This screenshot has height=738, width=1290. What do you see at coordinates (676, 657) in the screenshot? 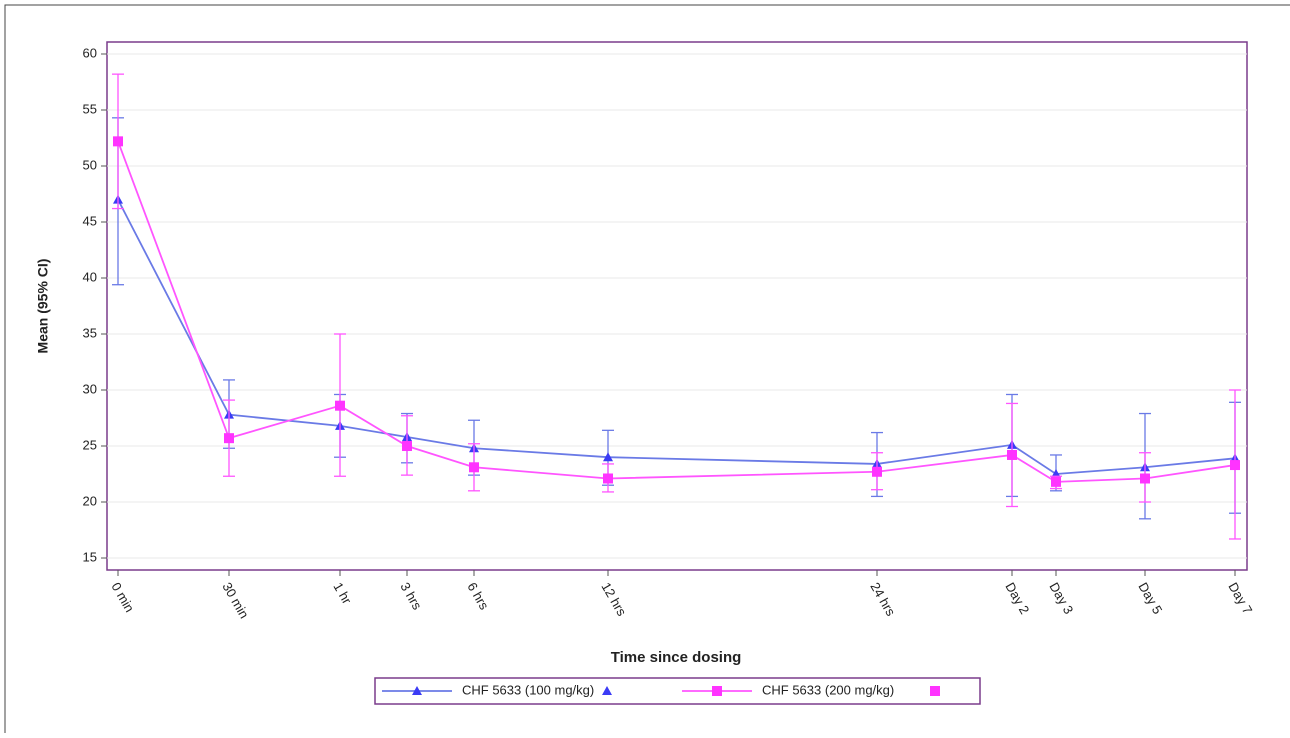
I see `x-axis-label: Time since dosing` at bounding box center [676, 657].